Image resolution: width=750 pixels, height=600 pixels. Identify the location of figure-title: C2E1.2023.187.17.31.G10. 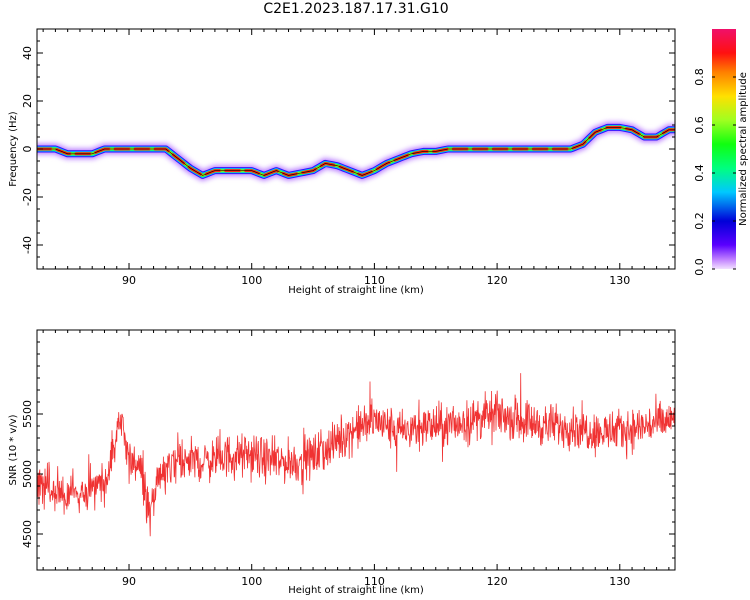
(356, 9).